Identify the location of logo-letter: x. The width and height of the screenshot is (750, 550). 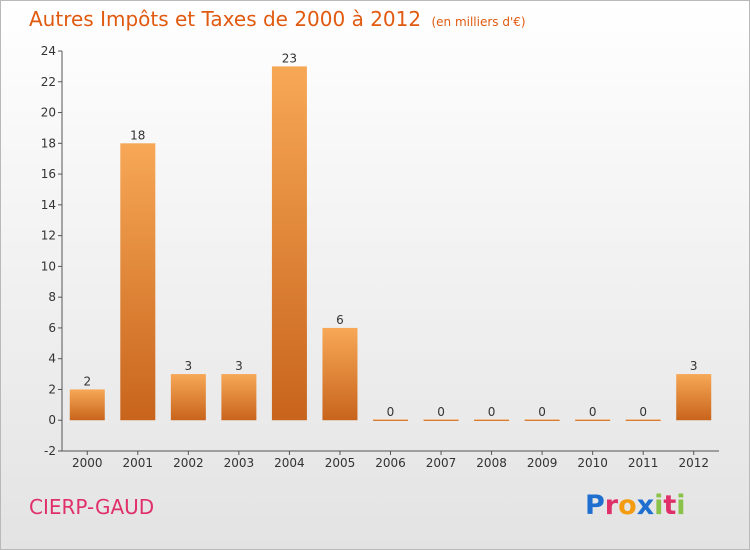
(645, 505).